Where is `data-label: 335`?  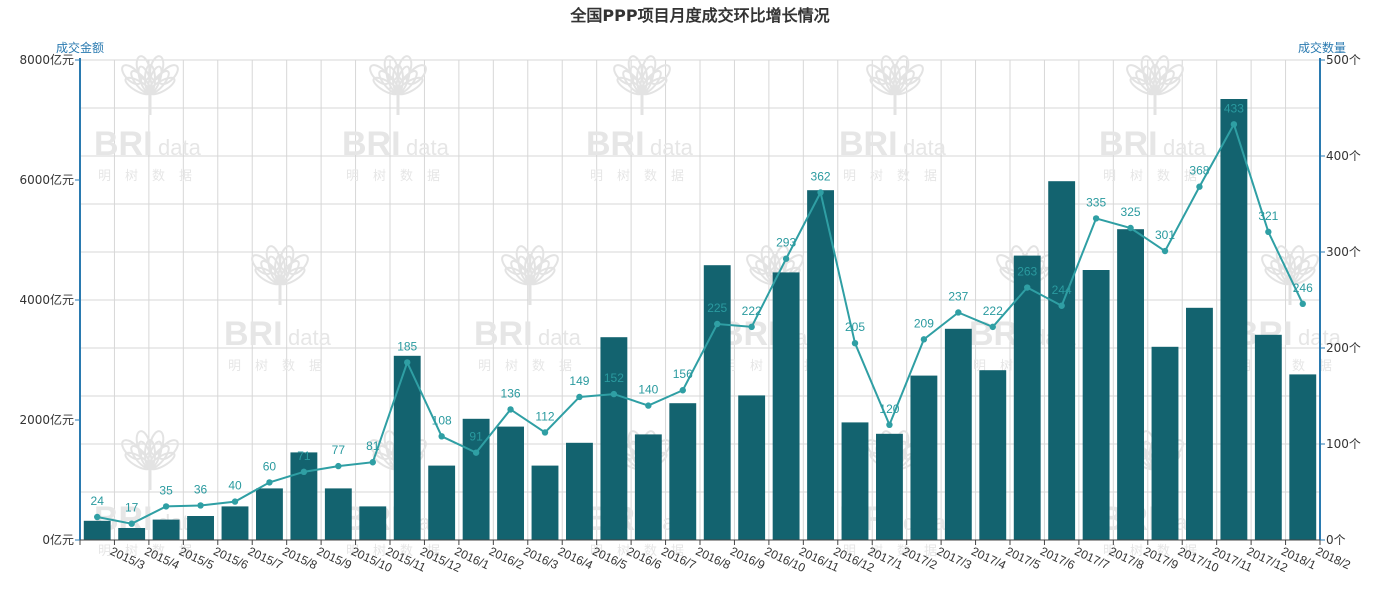
data-label: 335 is located at coordinates (1096, 202).